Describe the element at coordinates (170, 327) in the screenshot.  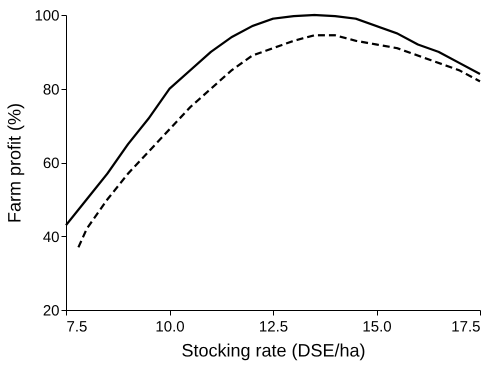
I see `x-tick-label: 10.0` at that location.